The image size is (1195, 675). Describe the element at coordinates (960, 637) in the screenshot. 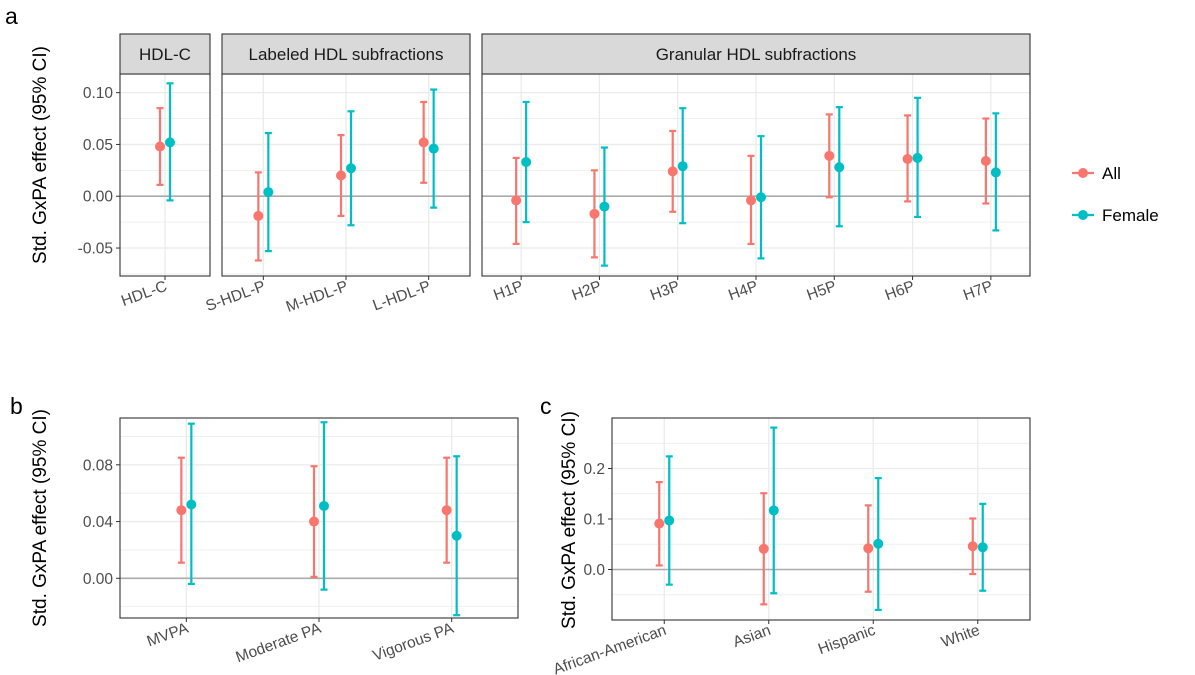

I see `panel-c-xtick-label: White` at that location.